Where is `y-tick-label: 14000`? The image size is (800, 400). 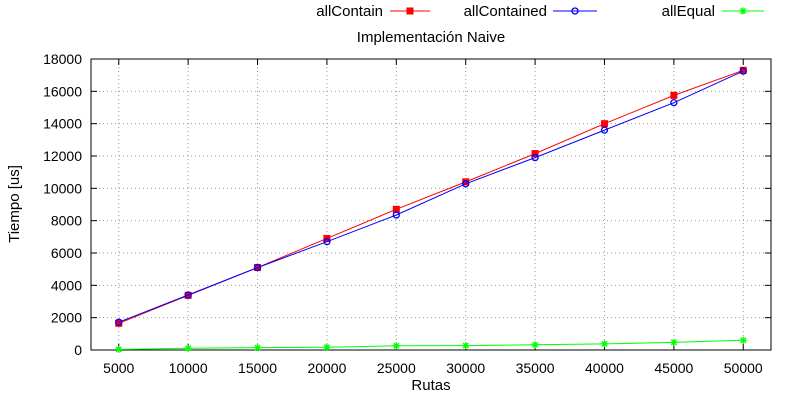 y-tick-label: 14000 is located at coordinates (62, 124).